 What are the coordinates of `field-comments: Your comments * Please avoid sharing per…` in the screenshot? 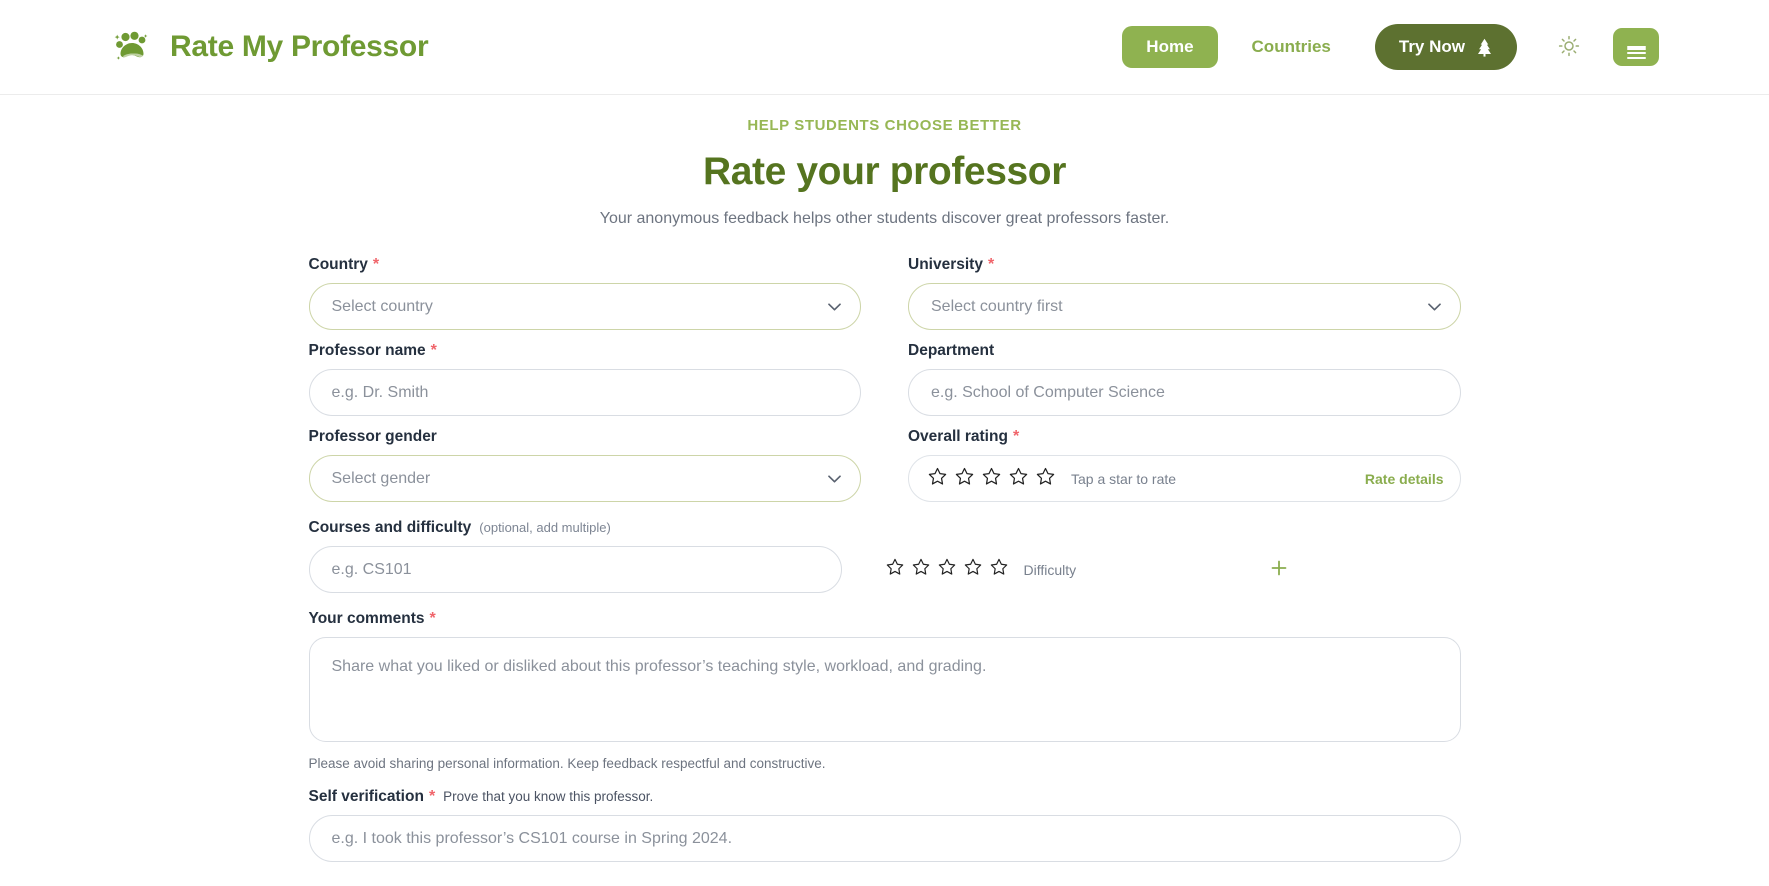 It's located at (884, 690).